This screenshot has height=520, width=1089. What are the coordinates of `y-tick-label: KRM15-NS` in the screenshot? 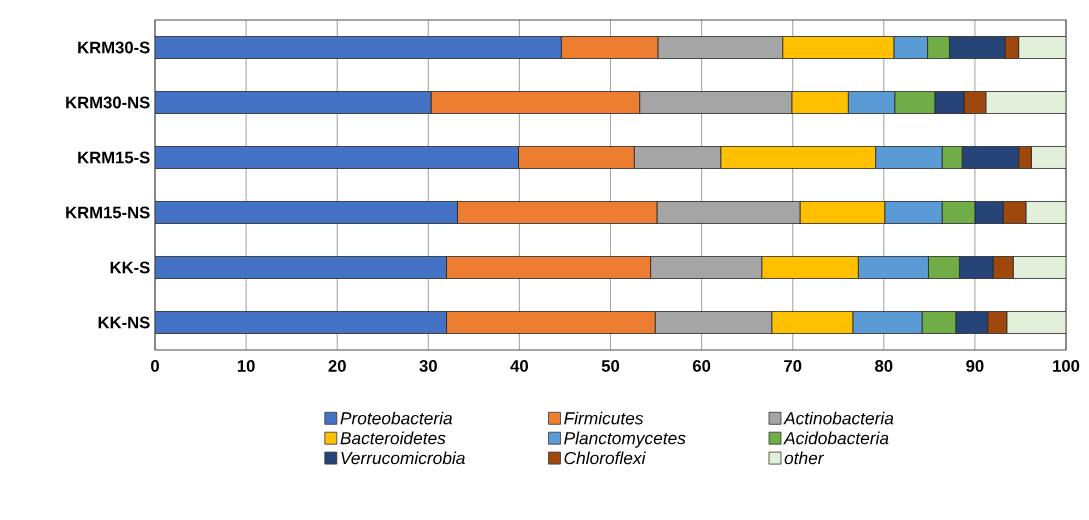 It's located at (108, 212).